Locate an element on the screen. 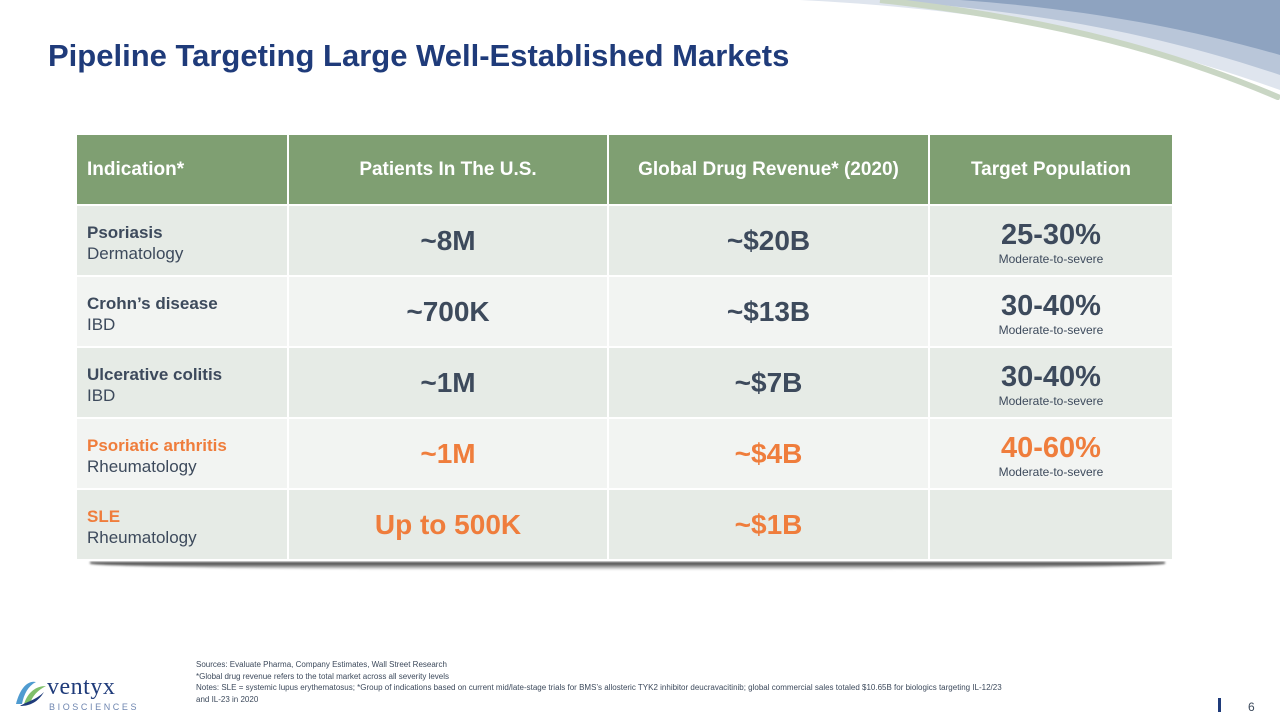 The height and width of the screenshot is (719, 1280). table-row: SLE Rheumatology Up to 500K ~$1B is located at coordinates (624, 525).